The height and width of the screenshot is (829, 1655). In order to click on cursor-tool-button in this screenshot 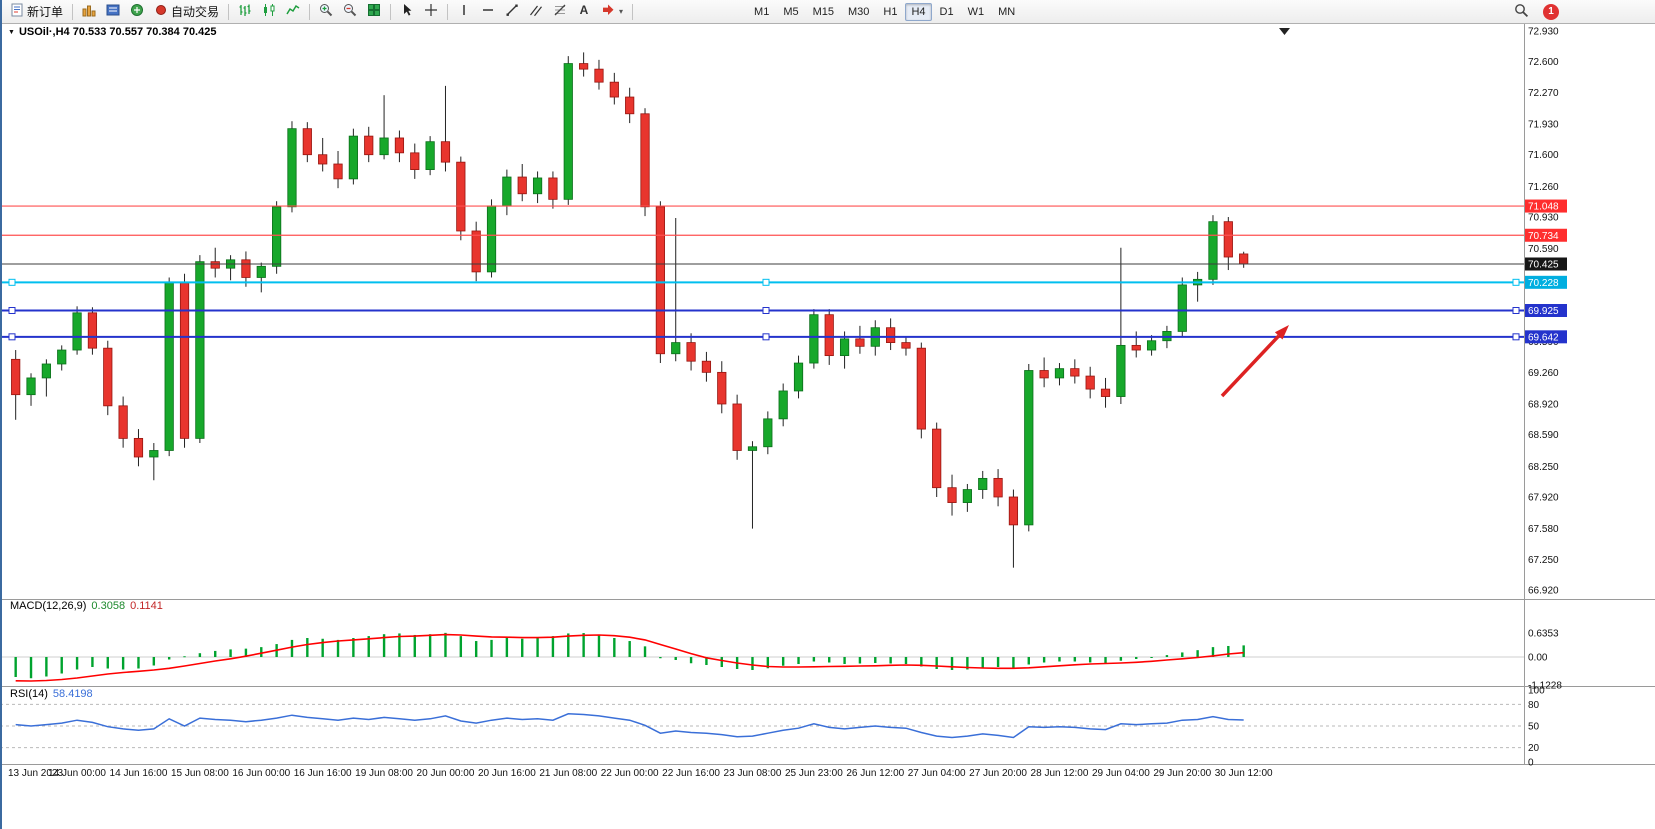, I will do `click(407, 12)`.